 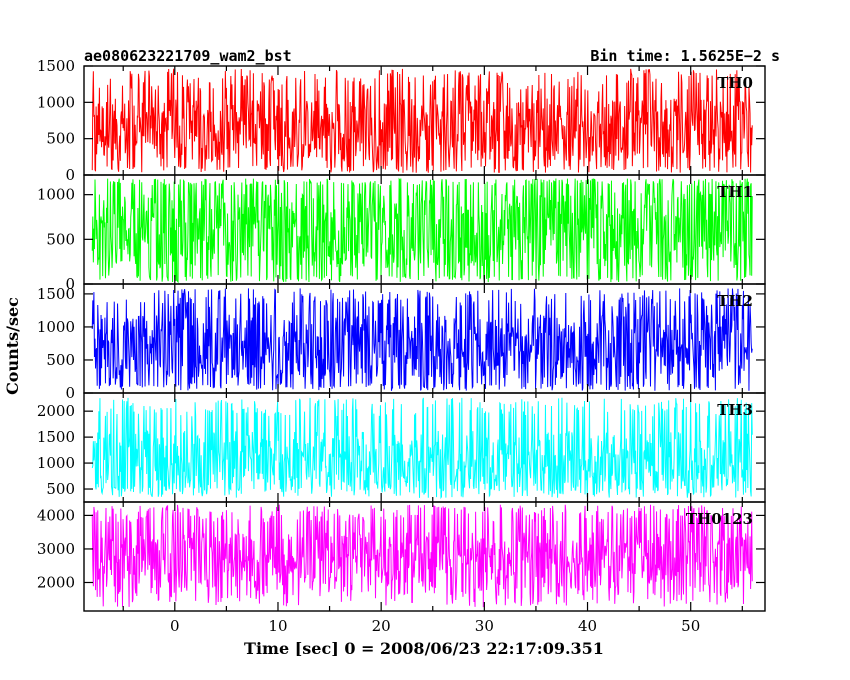 What do you see at coordinates (735, 301) in the screenshot?
I see `panel-label-th2: TH2` at bounding box center [735, 301].